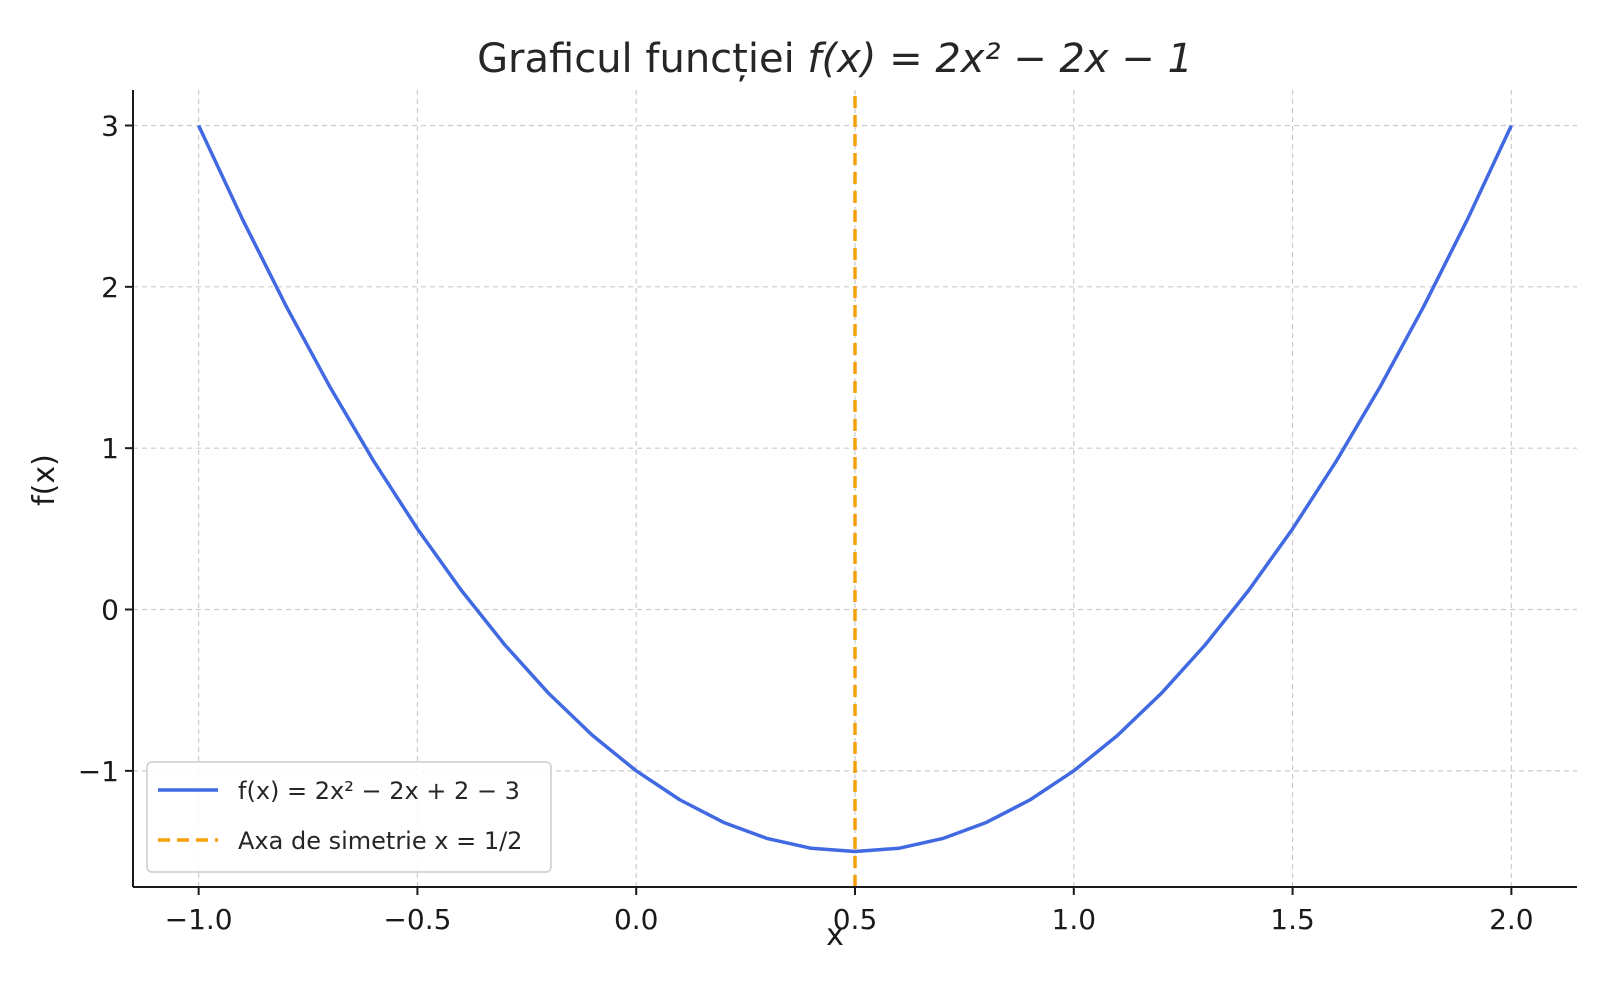 The height and width of the screenshot is (1000, 1600). Describe the element at coordinates (199, 919) in the screenshot. I see `x-tick-label: −1.0` at that location.